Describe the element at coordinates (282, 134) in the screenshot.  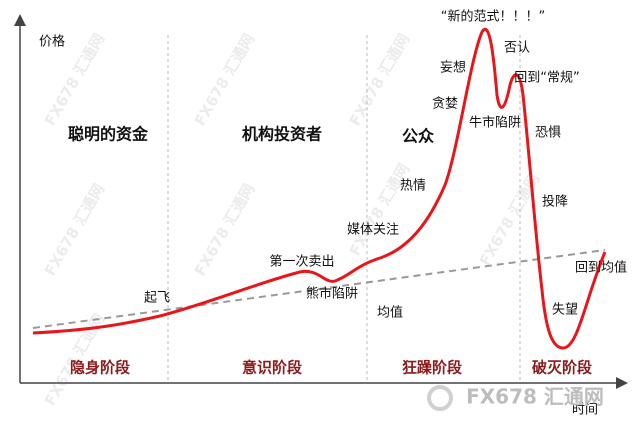
I see `participant: 机构投资者` at that location.